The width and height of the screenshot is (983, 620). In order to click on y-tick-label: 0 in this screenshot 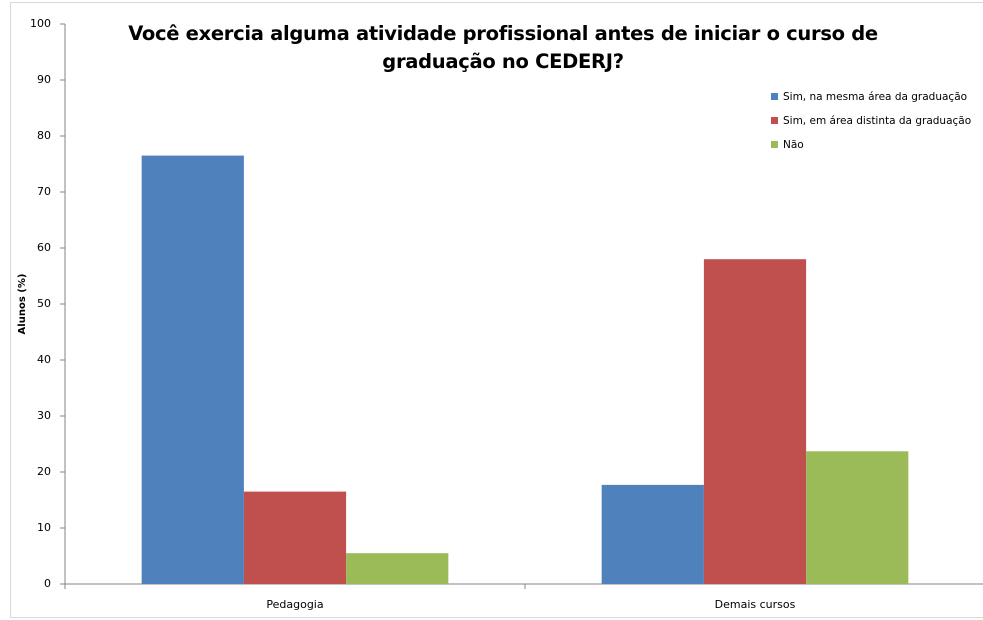, I will do `click(47, 583)`.